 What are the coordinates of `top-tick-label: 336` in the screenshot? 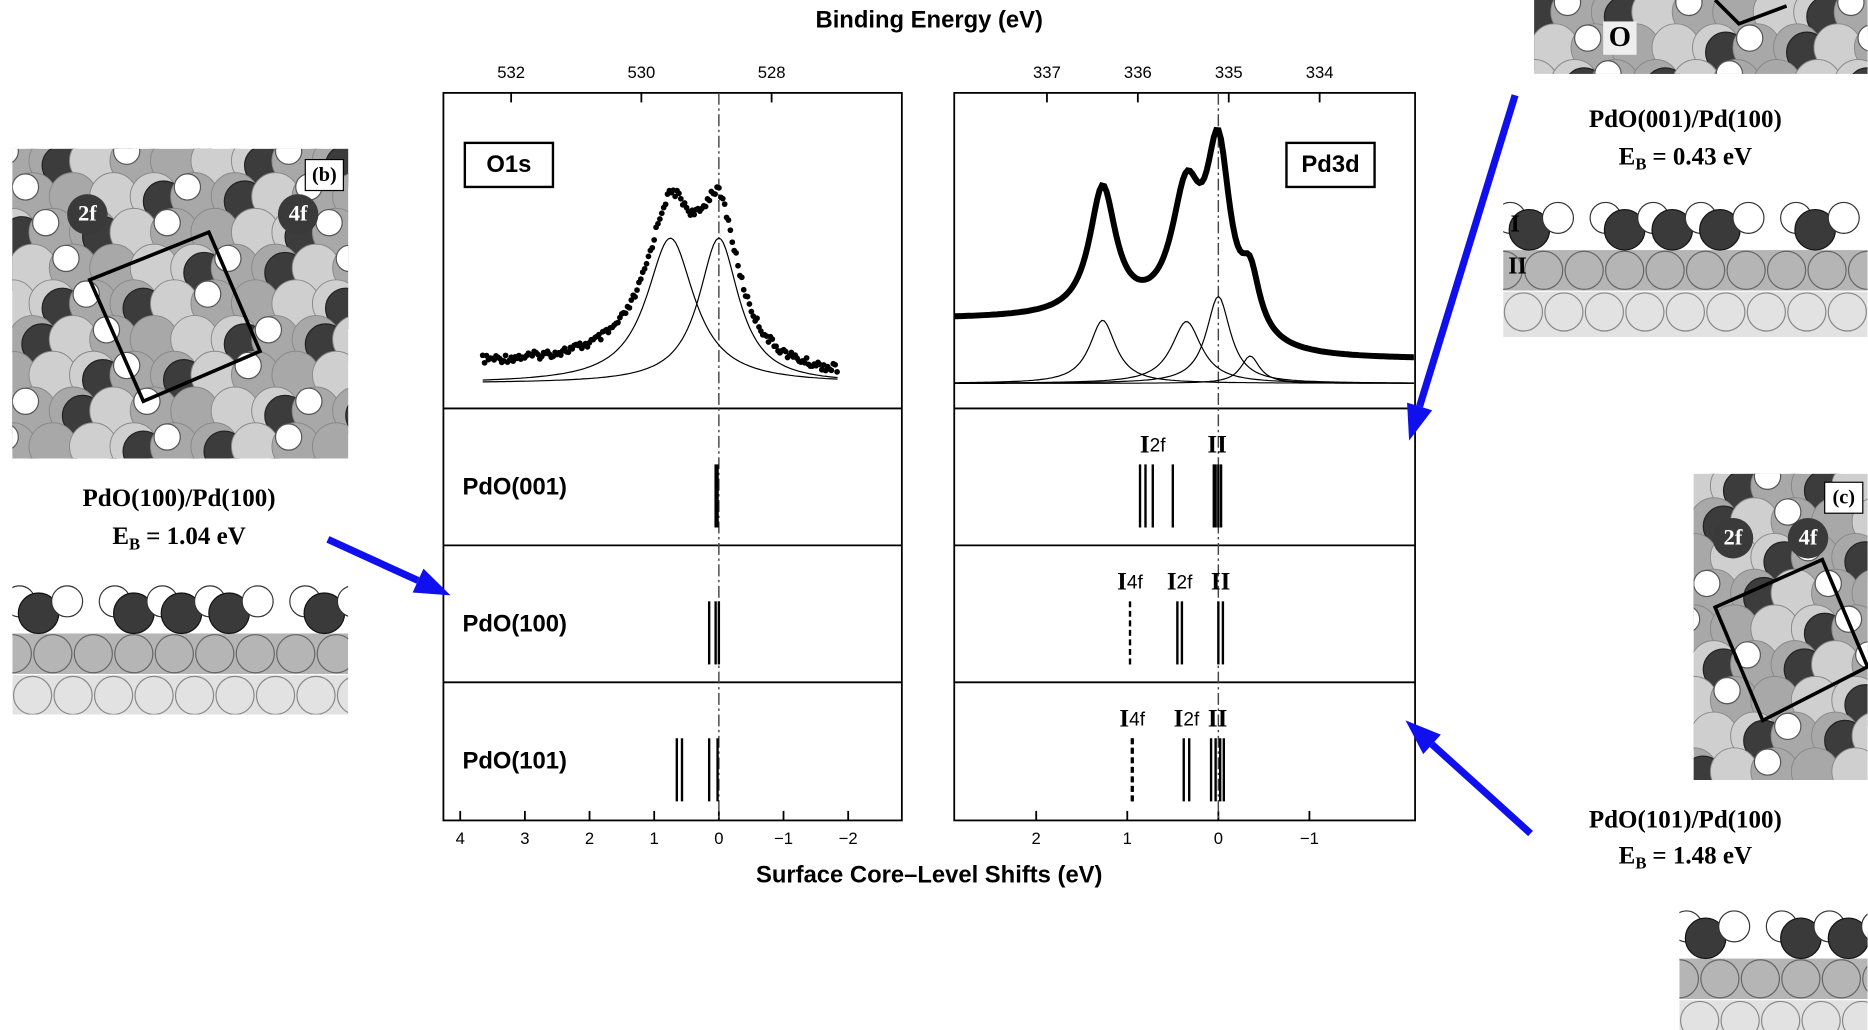 It's located at (1138, 72).